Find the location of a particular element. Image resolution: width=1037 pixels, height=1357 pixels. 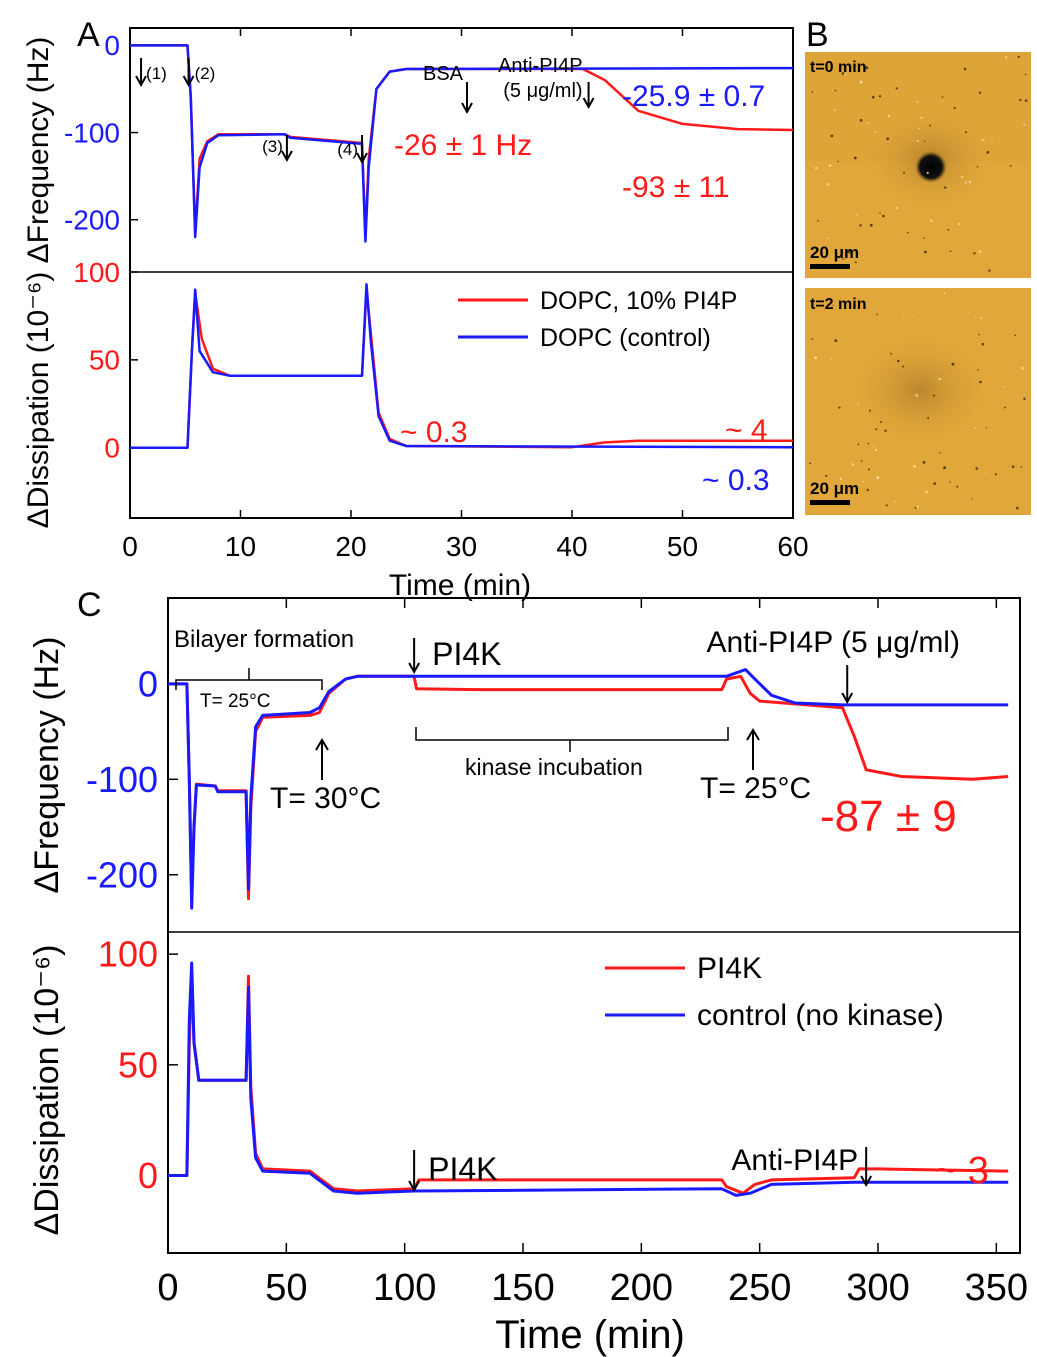

panel-a-arrow-4-head is located at coordinates (467, 108).